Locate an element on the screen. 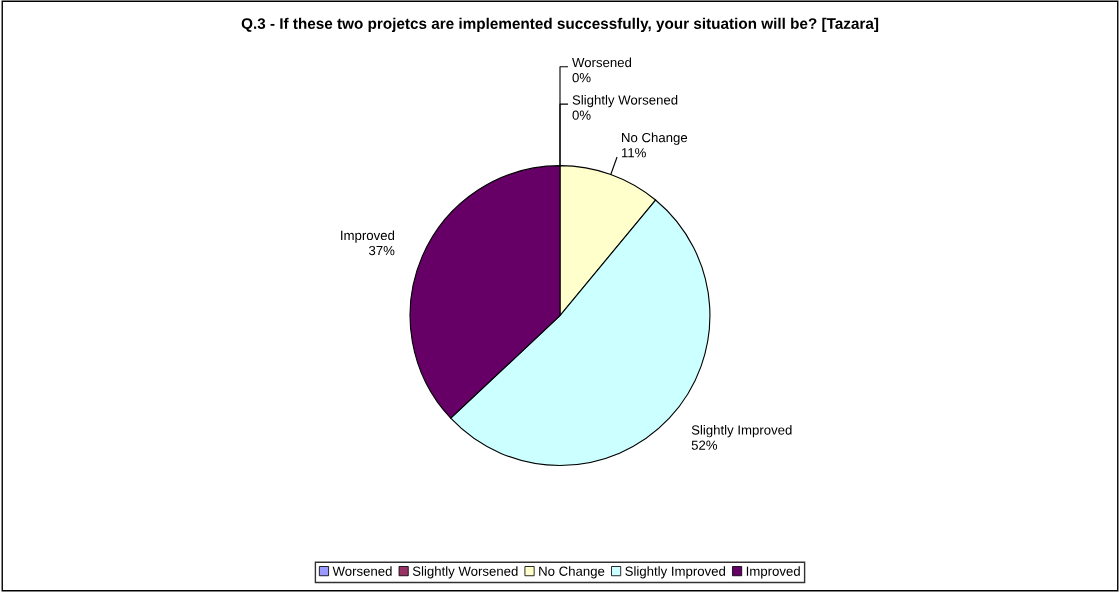 This screenshot has width=1120, height=592. legend-label: No Change is located at coordinates (572, 572).